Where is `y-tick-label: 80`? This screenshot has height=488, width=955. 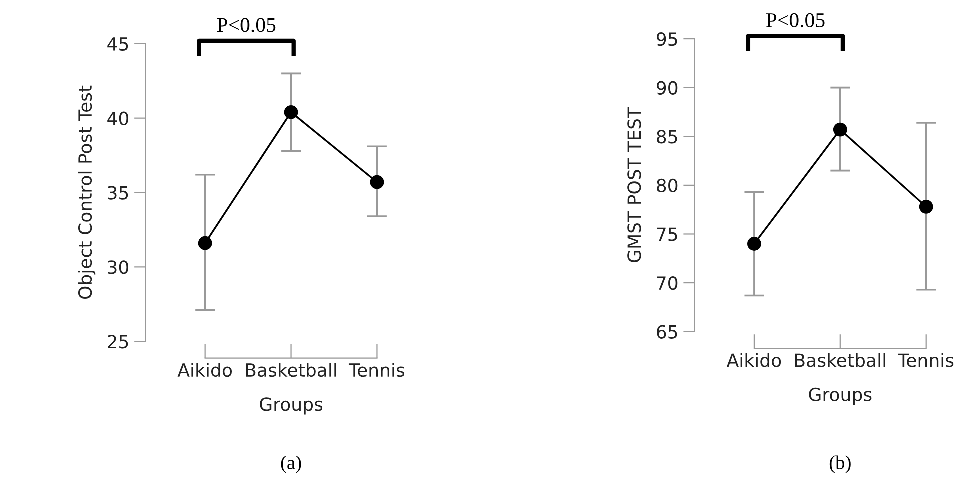 y-tick-label: 80 is located at coordinates (667, 185).